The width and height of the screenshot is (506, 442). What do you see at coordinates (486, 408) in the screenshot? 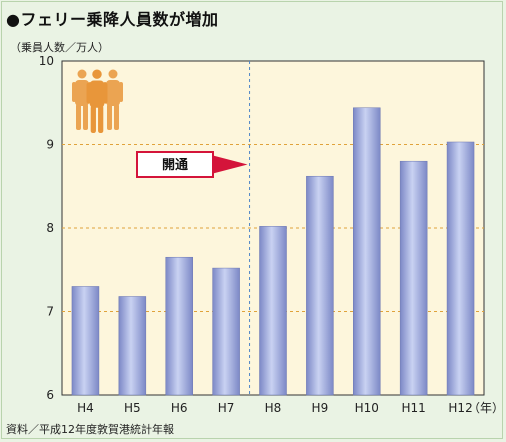
I see `x-axis-unit: （年）` at bounding box center [486, 408].